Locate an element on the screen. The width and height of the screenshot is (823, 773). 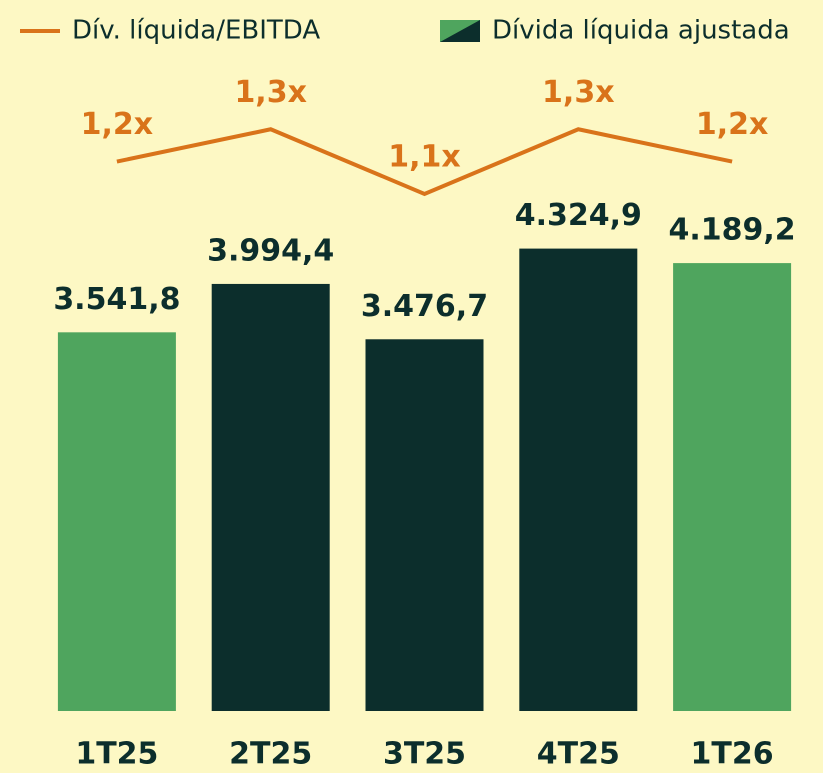
bar-value-label: 3.541,8 is located at coordinates (116, 299).